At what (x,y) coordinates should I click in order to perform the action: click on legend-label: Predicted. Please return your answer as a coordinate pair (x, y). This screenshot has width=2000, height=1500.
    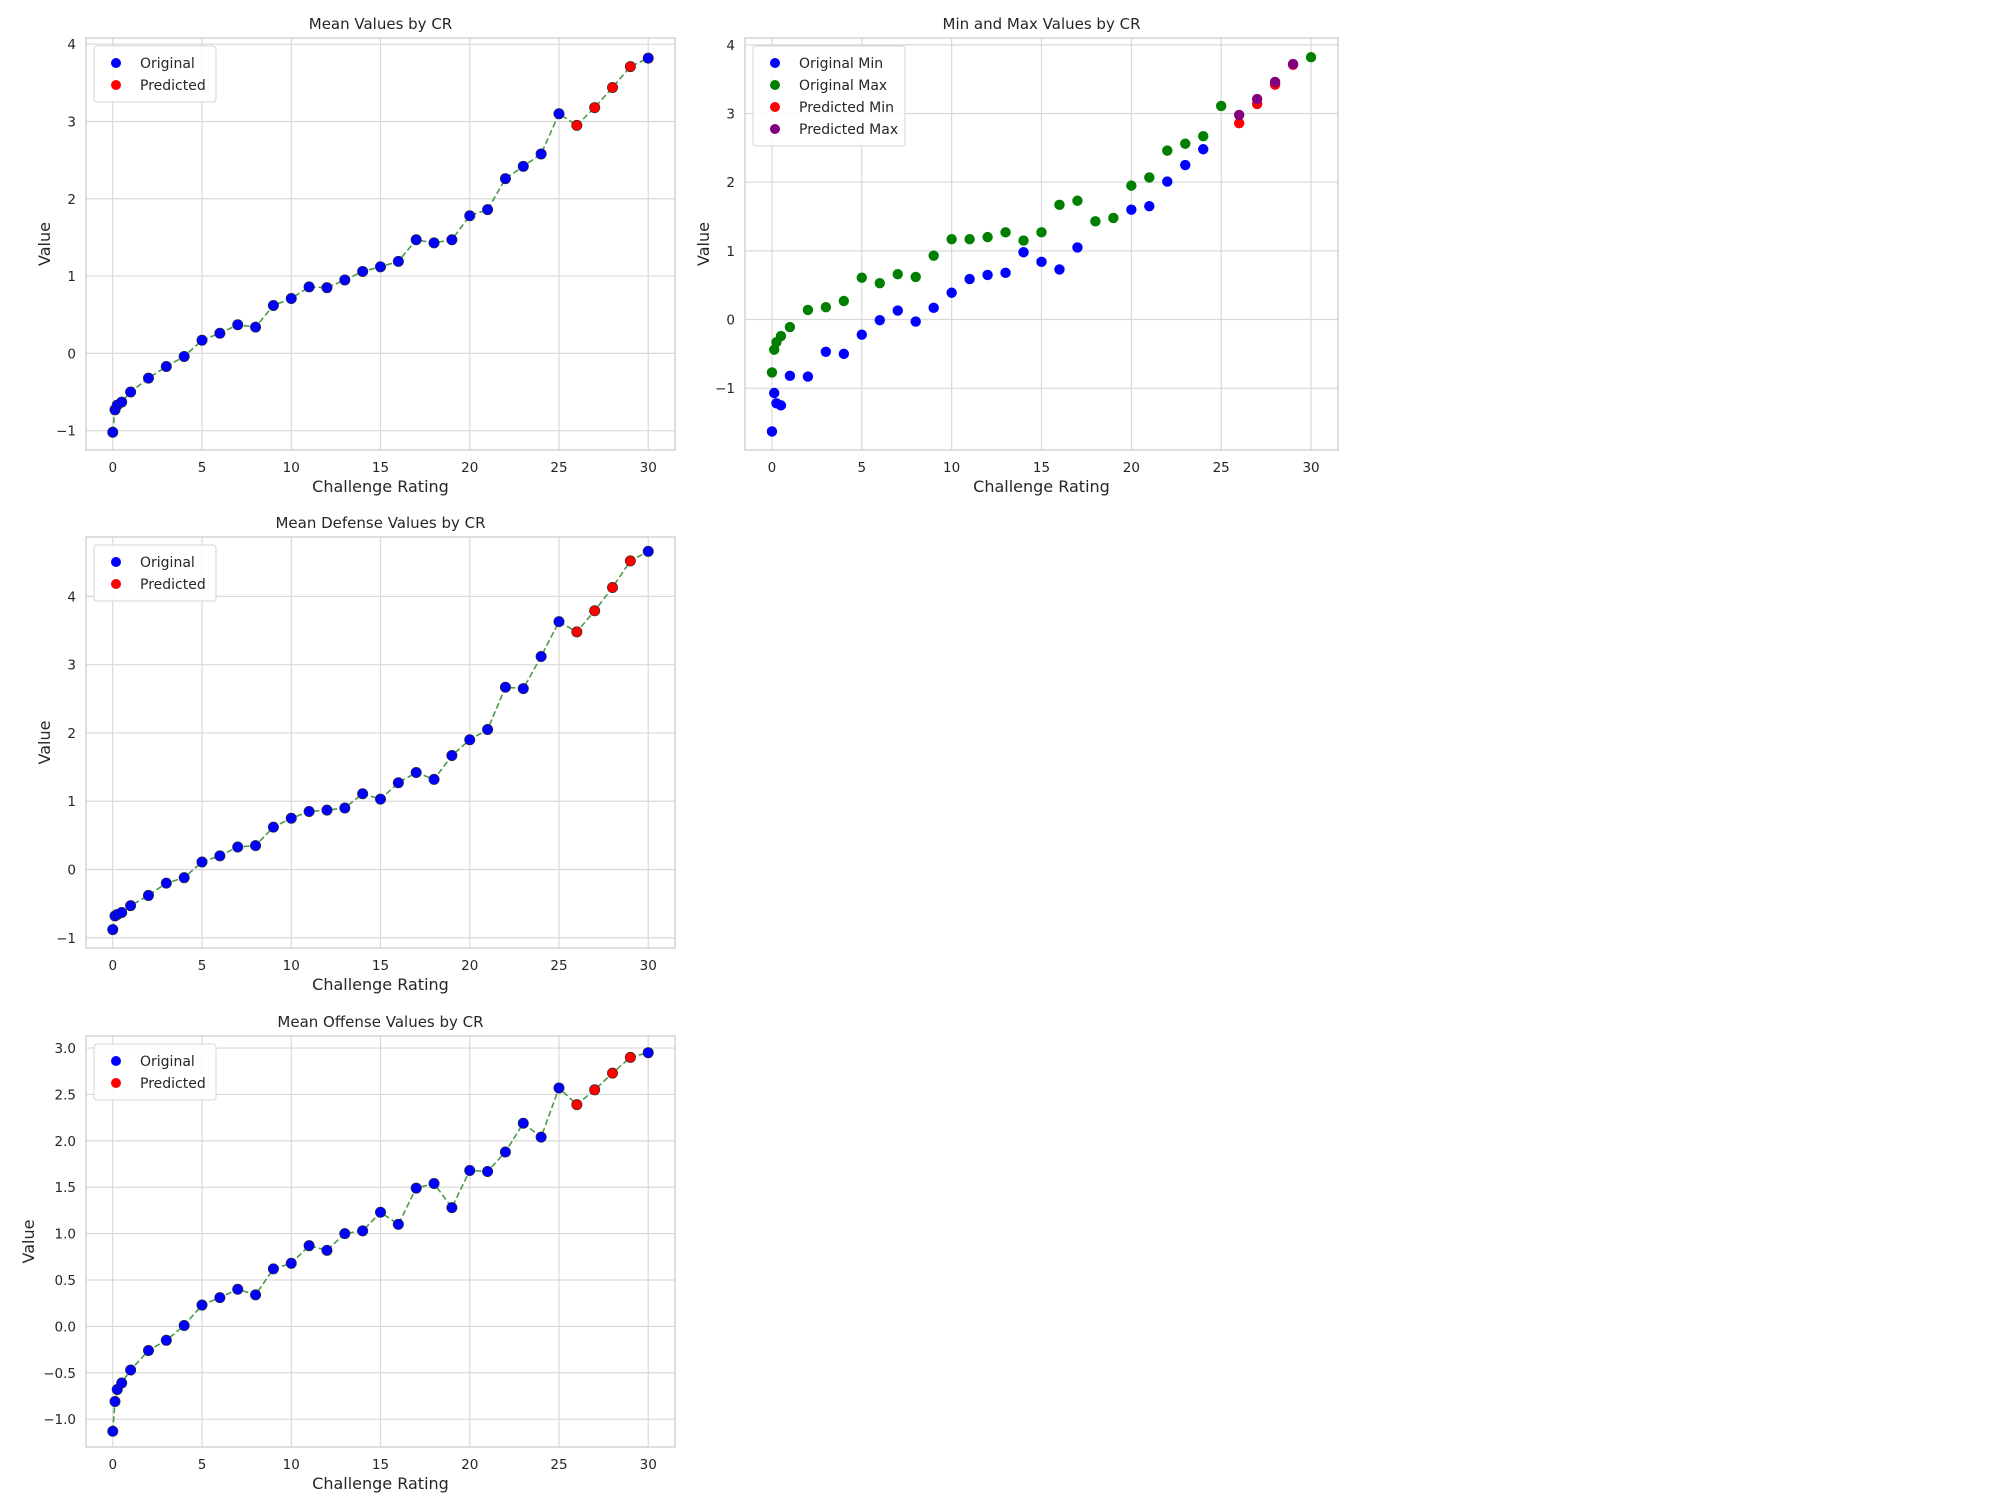
    Looking at the image, I should click on (173, 1084).